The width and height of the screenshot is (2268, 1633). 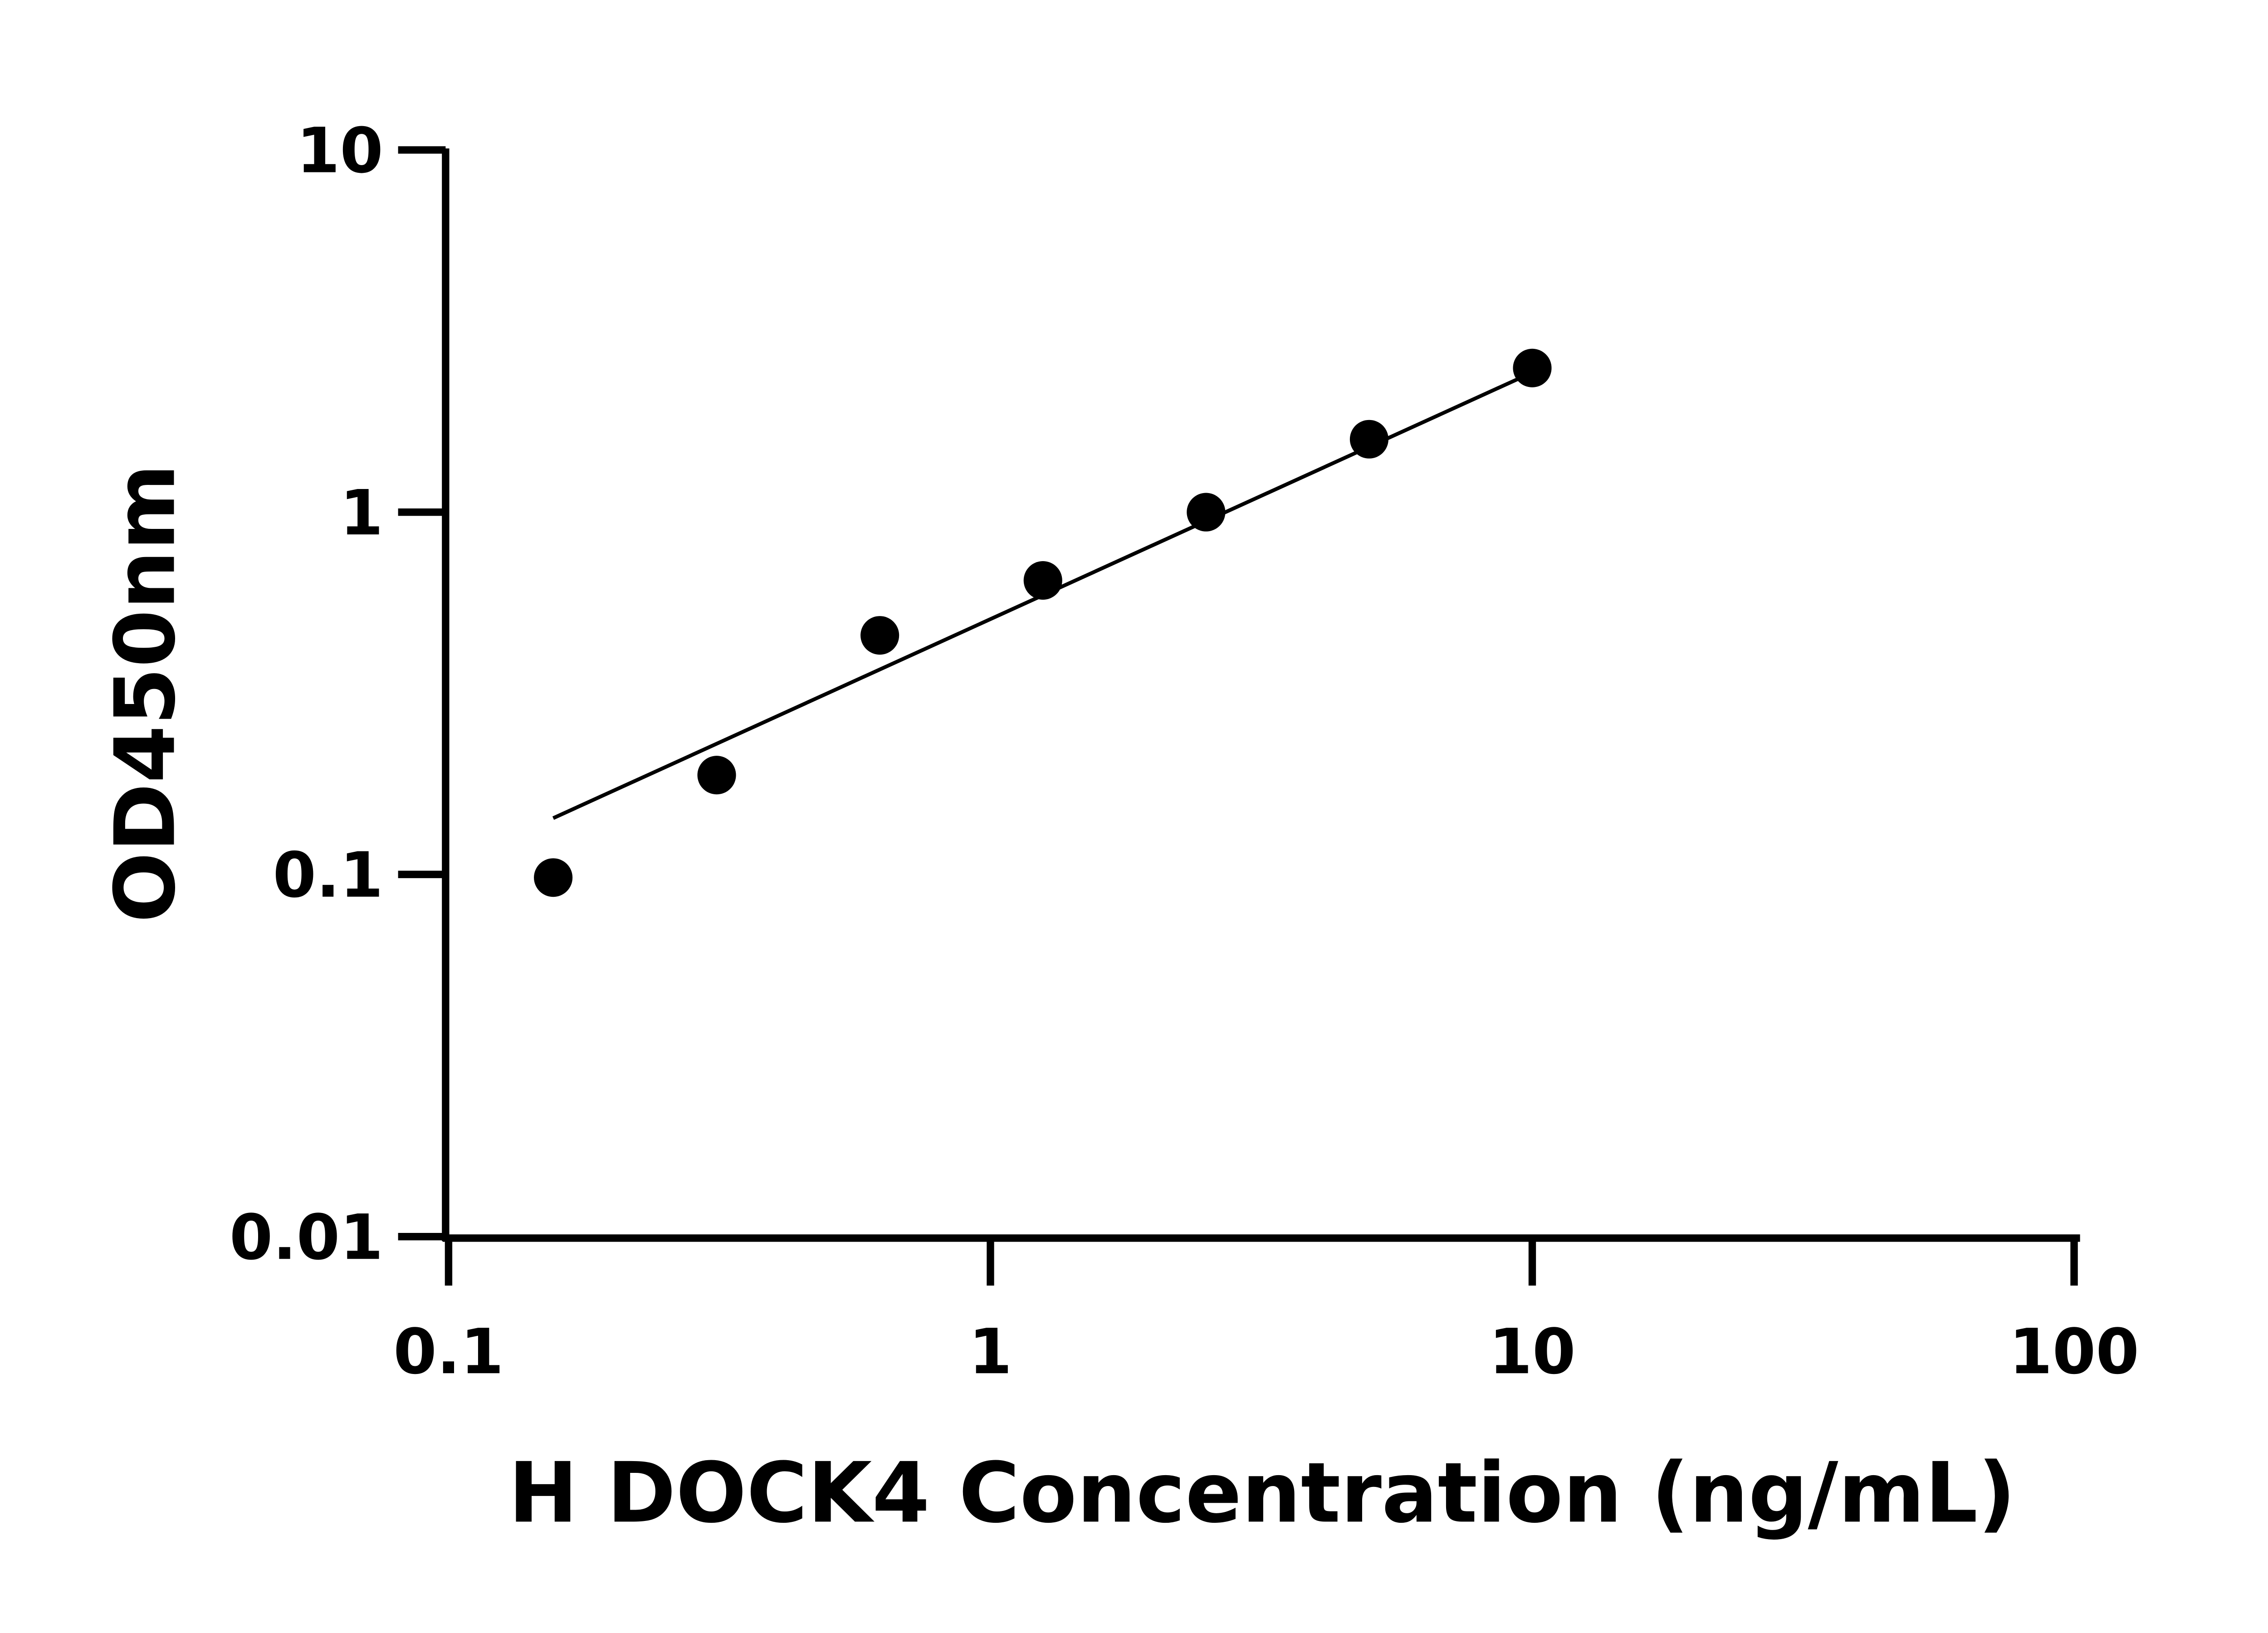 What do you see at coordinates (448, 1351) in the screenshot?
I see `x-tick-label: 0.1` at bounding box center [448, 1351].